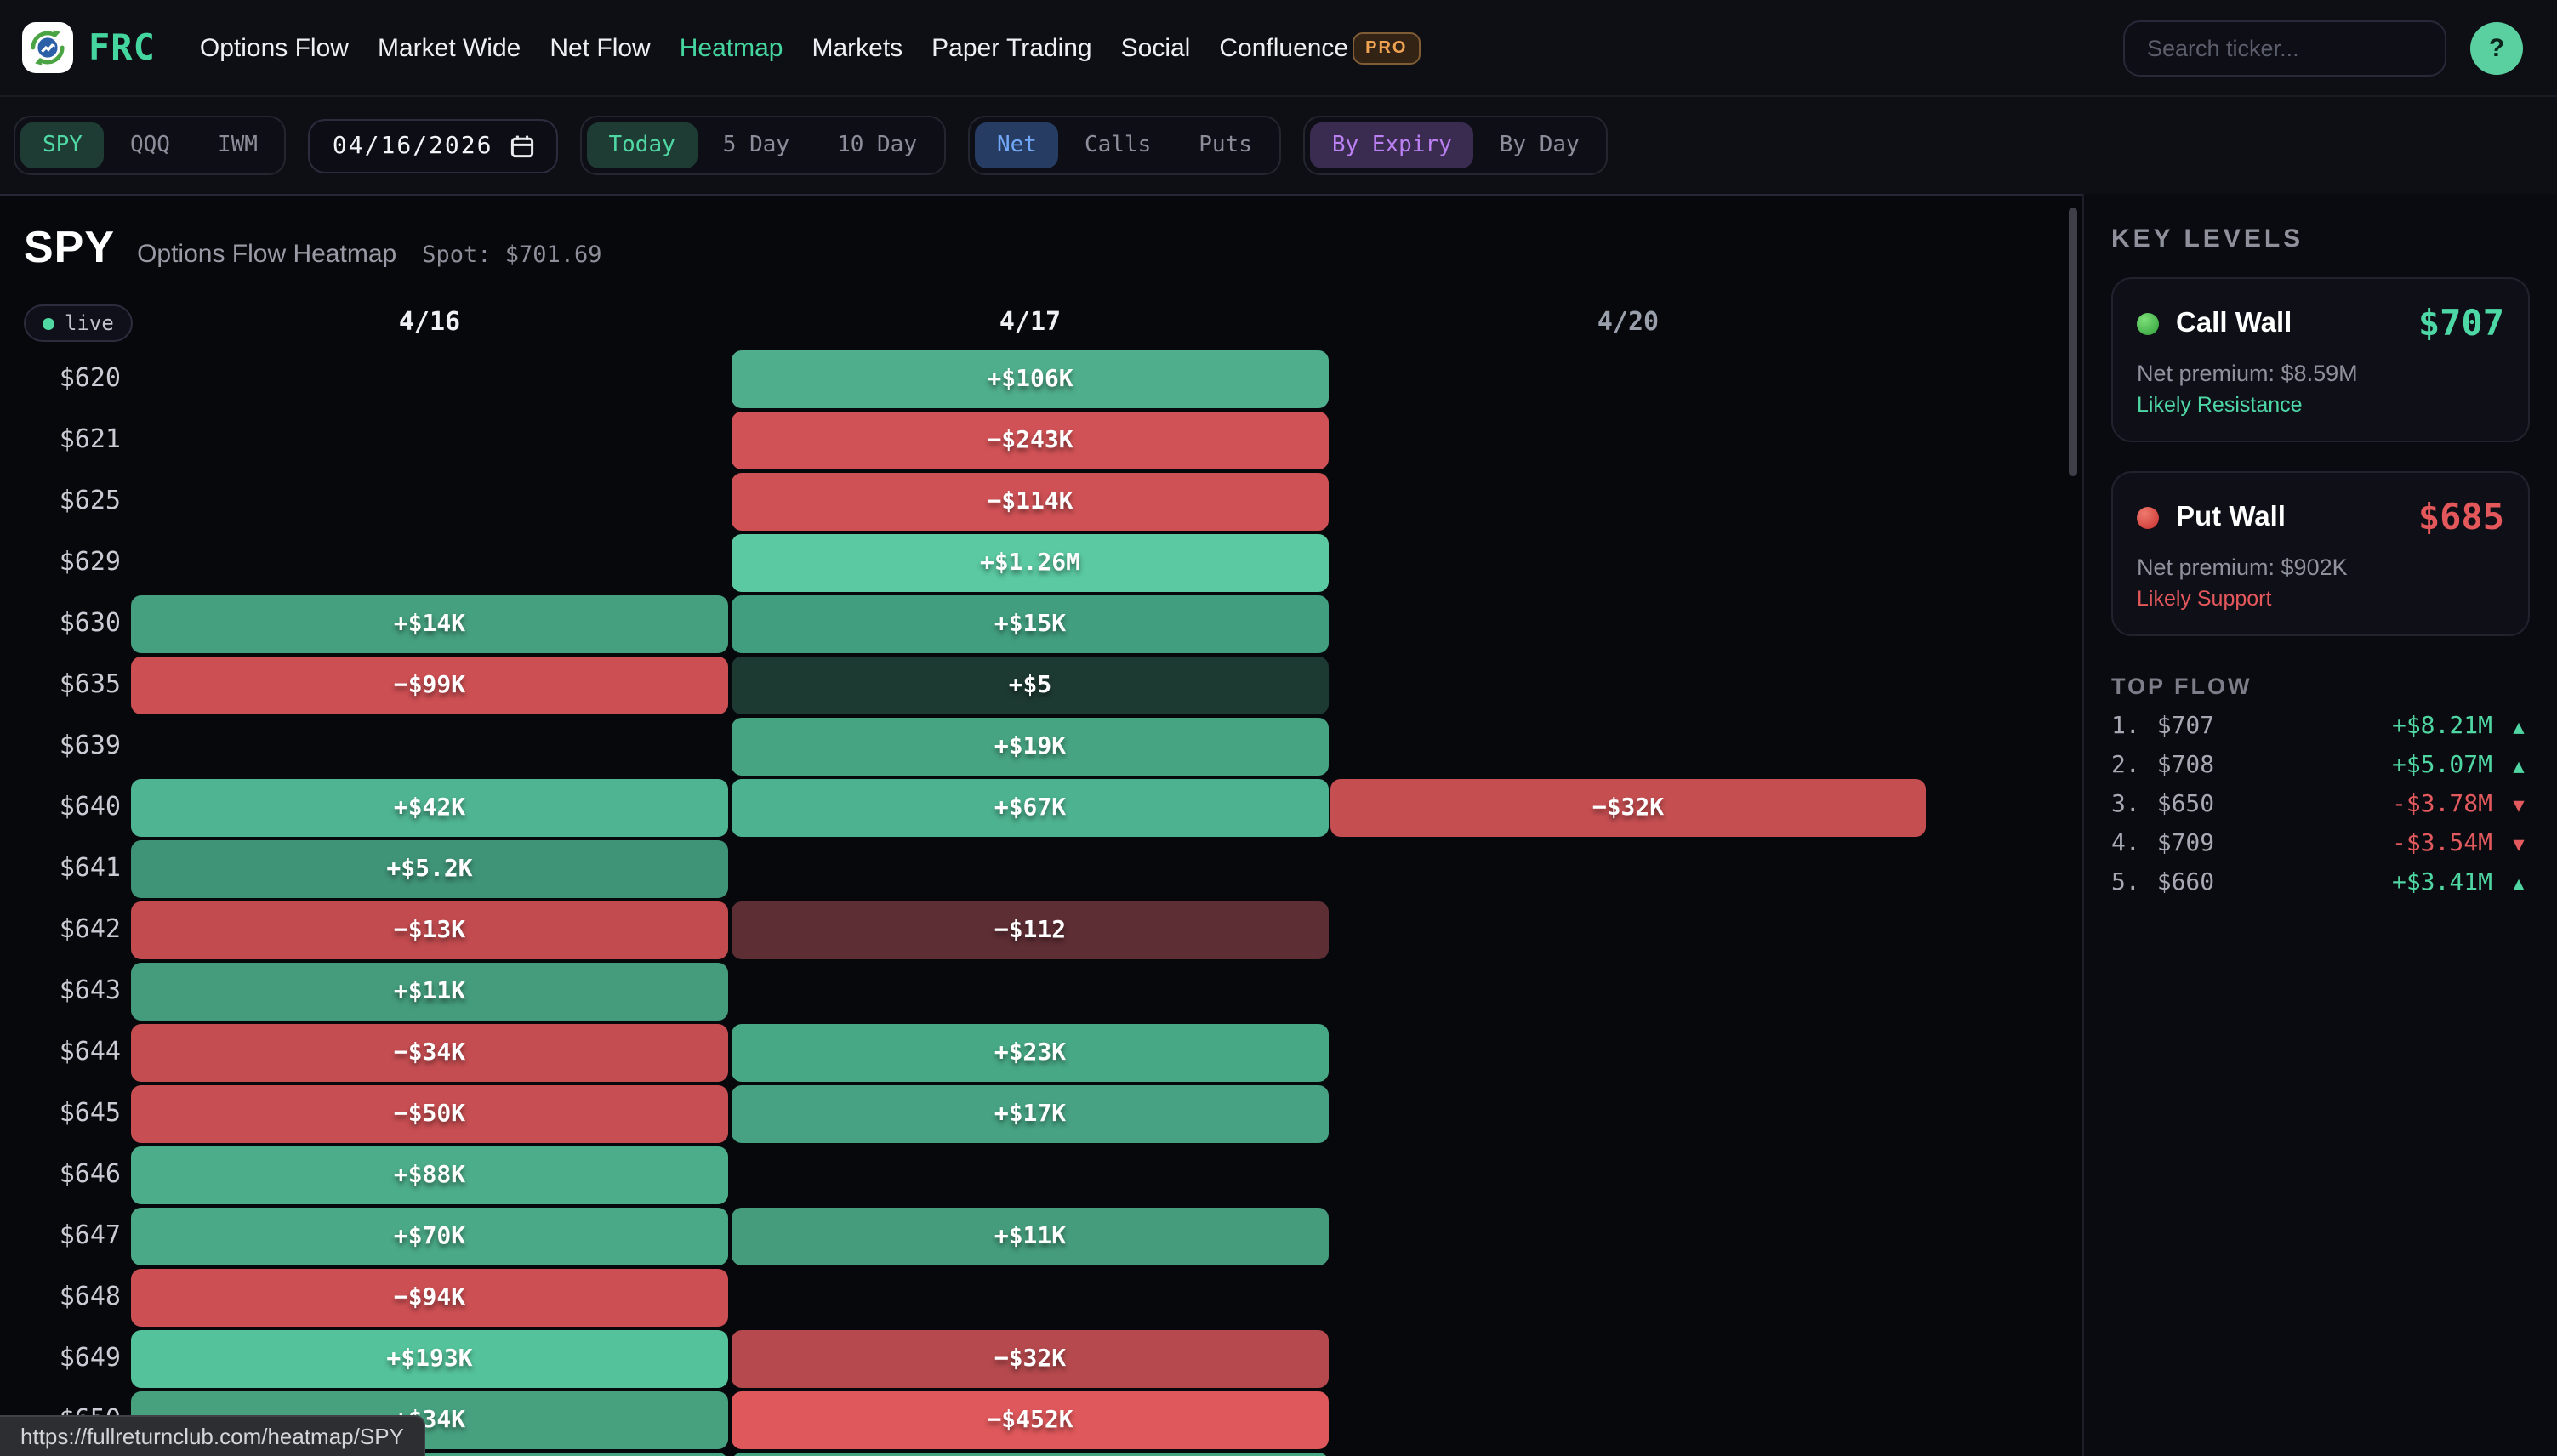 This screenshot has width=2557, height=1456. What do you see at coordinates (2284, 48) in the screenshot?
I see `search-input` at bounding box center [2284, 48].